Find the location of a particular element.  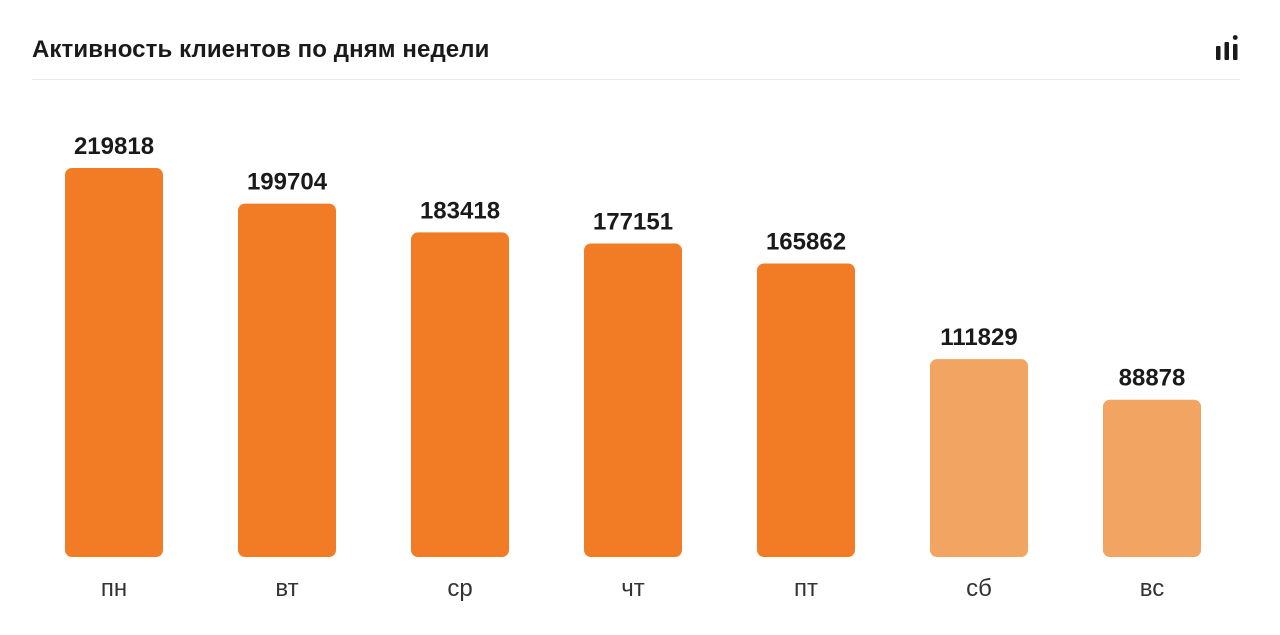

bar-пн is located at coordinates (114, 362).